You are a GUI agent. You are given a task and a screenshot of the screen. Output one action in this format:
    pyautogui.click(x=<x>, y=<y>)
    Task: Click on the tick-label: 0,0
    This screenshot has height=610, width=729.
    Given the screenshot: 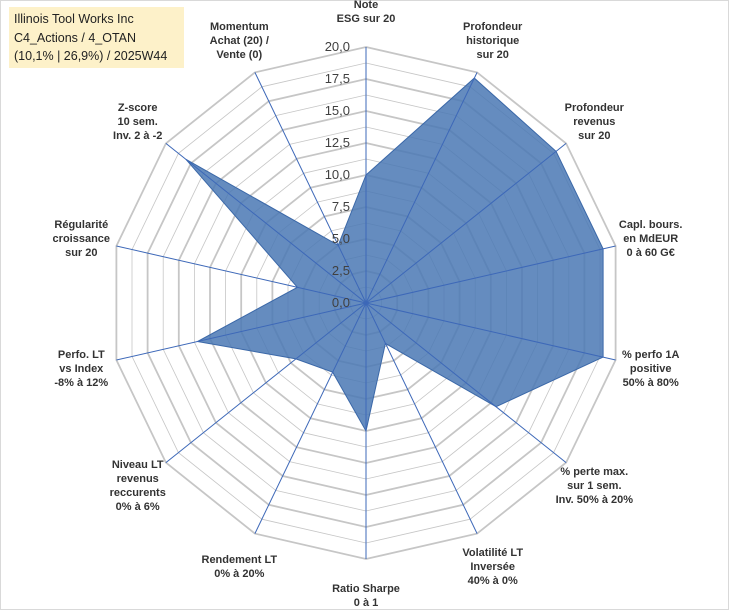 What is the action you would take?
    pyautogui.click(x=341, y=302)
    